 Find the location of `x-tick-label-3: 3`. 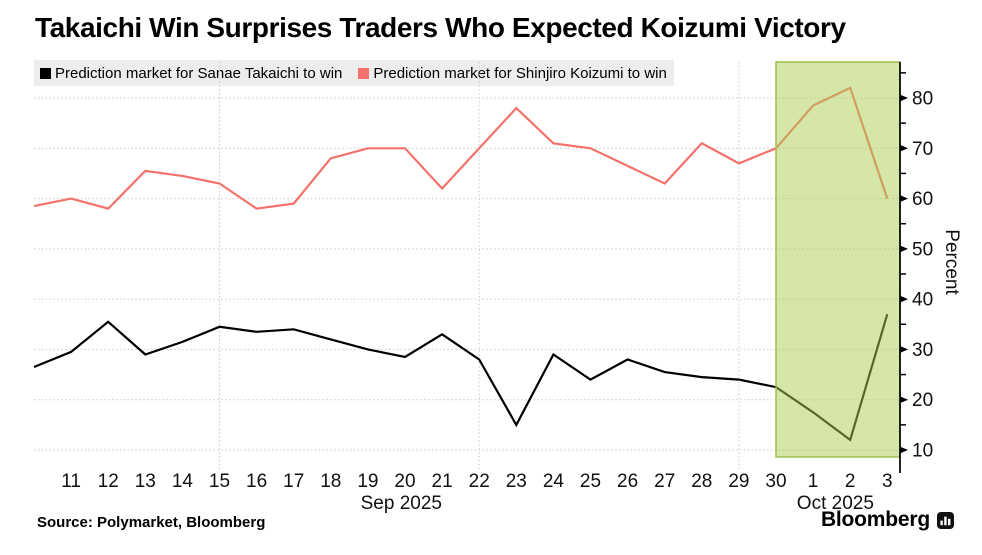

x-tick-label-3: 3 is located at coordinates (887, 481).